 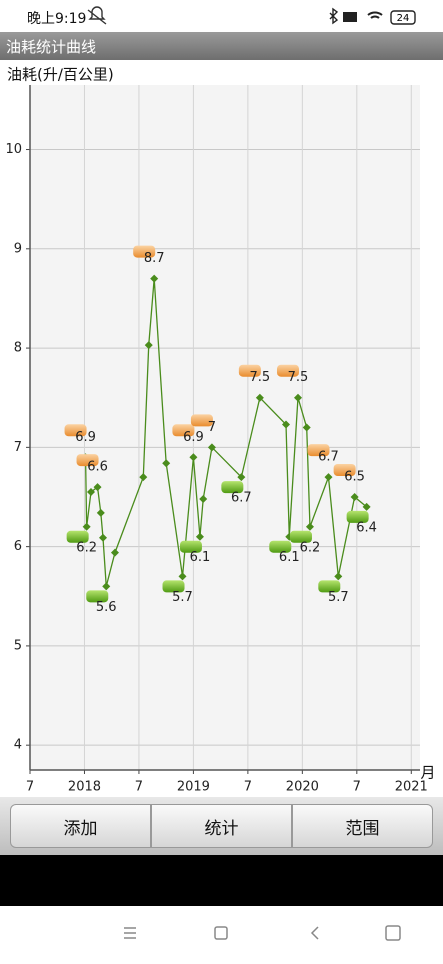 I want to click on battery-level: 24, so click(x=403, y=18).